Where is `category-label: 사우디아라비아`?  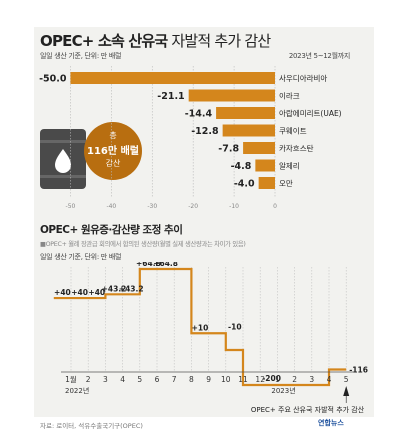
category-label: 사우디아라비아 is located at coordinates (303, 78).